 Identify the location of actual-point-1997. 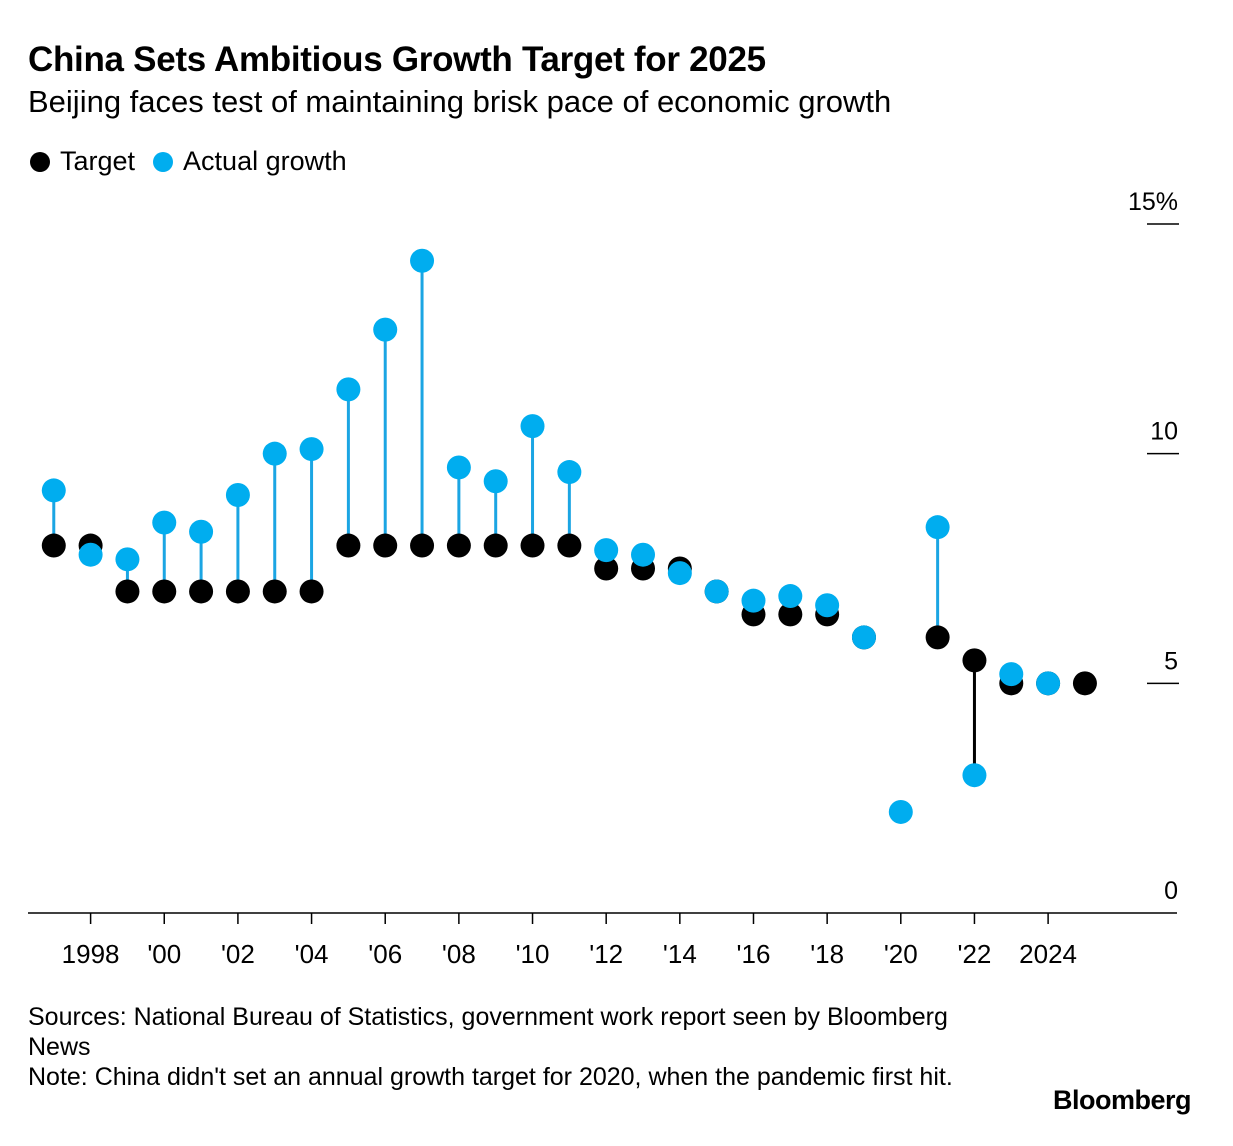
(53, 490).